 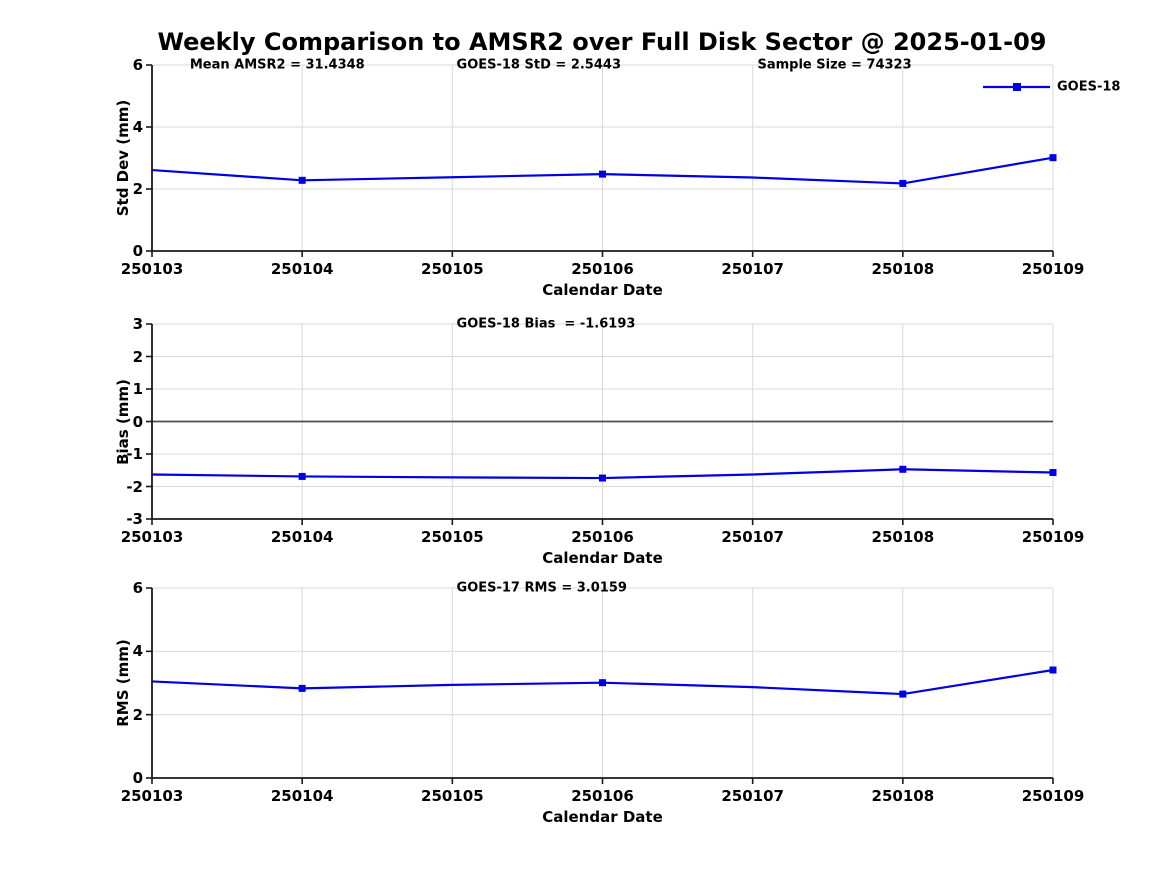 I want to click on annotation: GOES-18 StD = 2.5443, so click(x=538, y=65).